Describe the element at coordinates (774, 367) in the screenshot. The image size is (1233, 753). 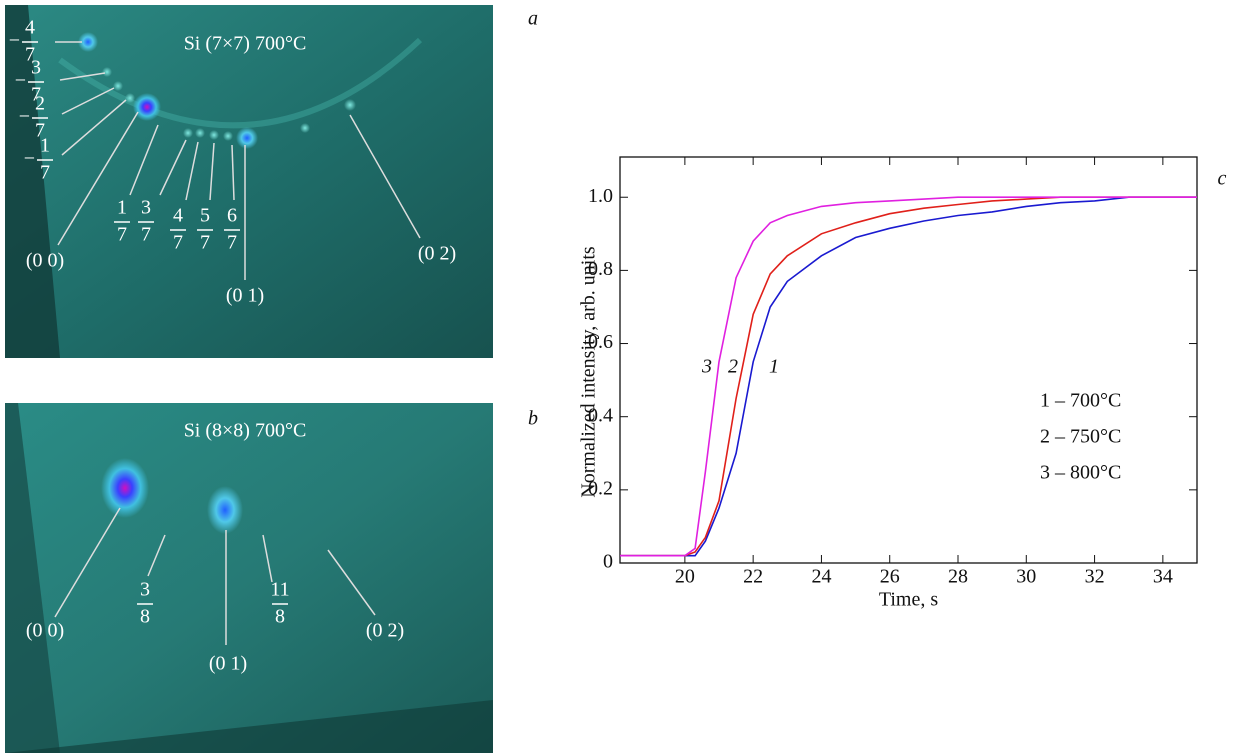
I see `curve-label: 1` at that location.